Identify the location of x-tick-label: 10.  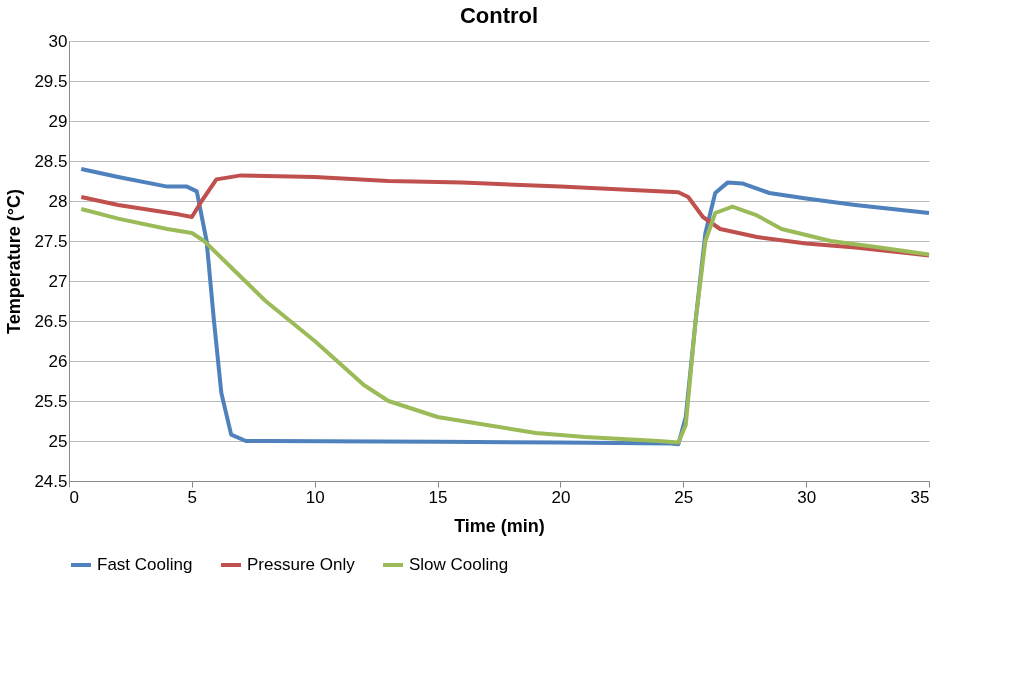
(315, 497).